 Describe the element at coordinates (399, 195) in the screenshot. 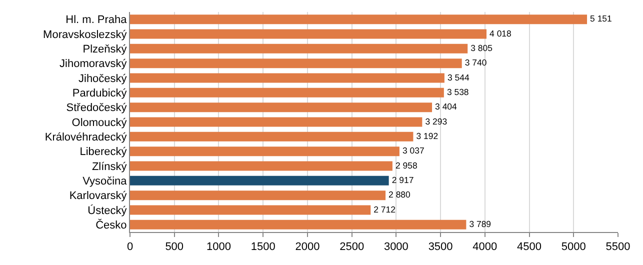

I see `data-label: 2 880` at that location.